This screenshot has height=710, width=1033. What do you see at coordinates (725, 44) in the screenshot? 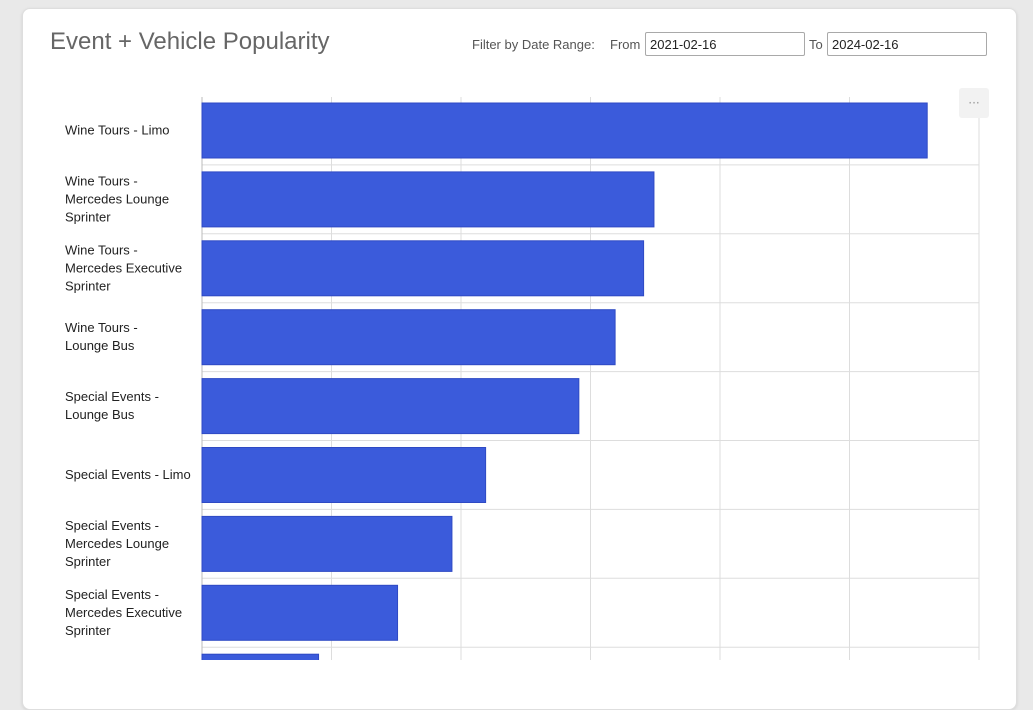
I see `from-date-input` at bounding box center [725, 44].